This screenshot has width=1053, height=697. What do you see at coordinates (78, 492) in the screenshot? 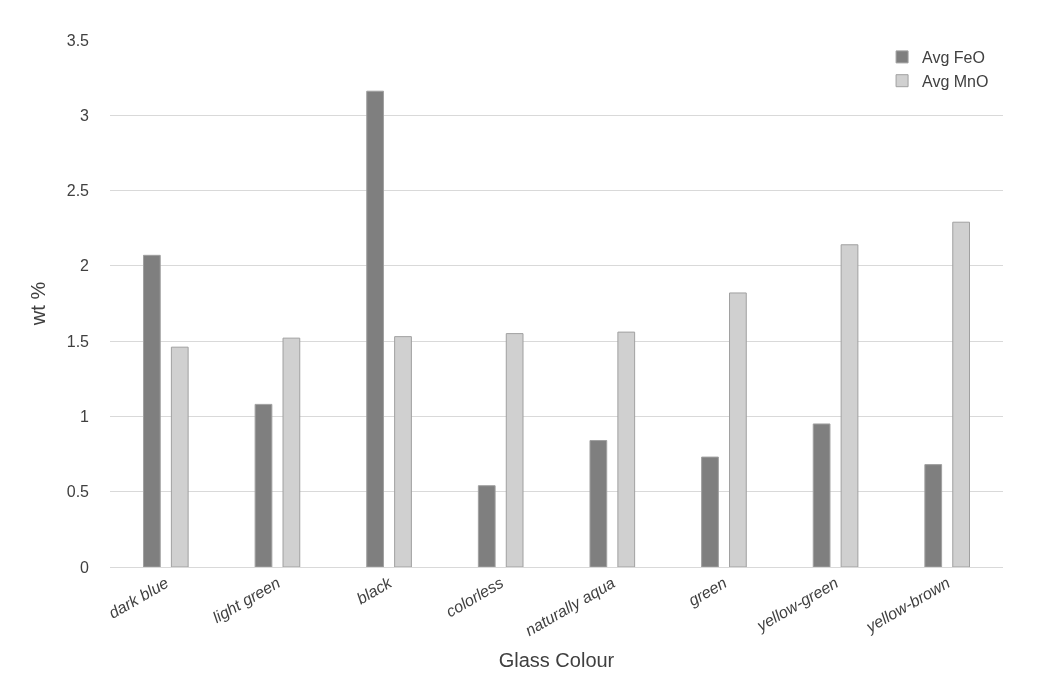
I see `y-tick-label: 0.5` at bounding box center [78, 492].